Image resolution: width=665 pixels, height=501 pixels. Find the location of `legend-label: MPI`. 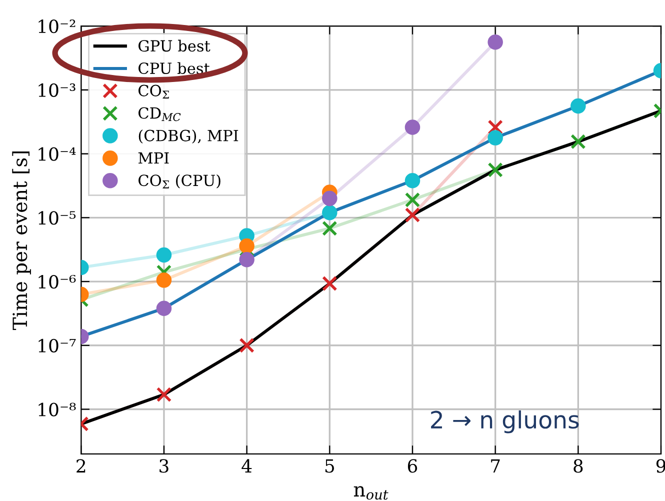

legend-label: MPI is located at coordinates (153, 158).